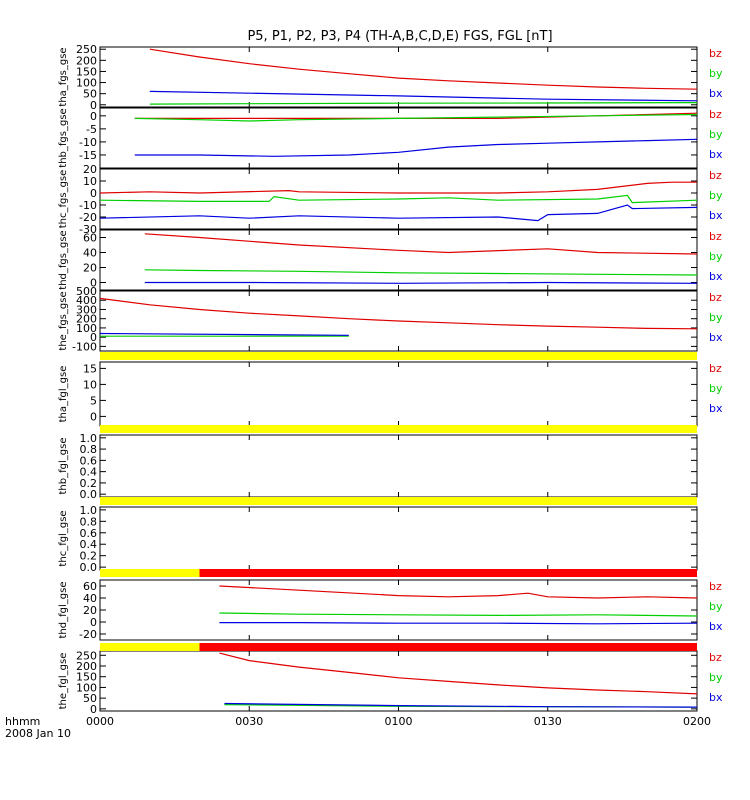  Describe the element at coordinates (100, 721) in the screenshot. I see `time-tick-label: 0000` at that location.